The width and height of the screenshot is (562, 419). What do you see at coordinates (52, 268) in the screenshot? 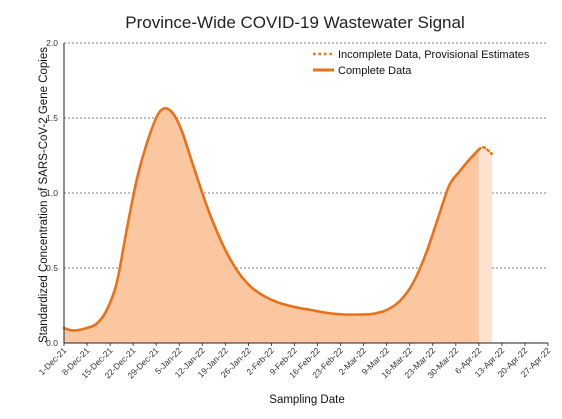
I see `y-tick-label: 0.5` at bounding box center [52, 268].